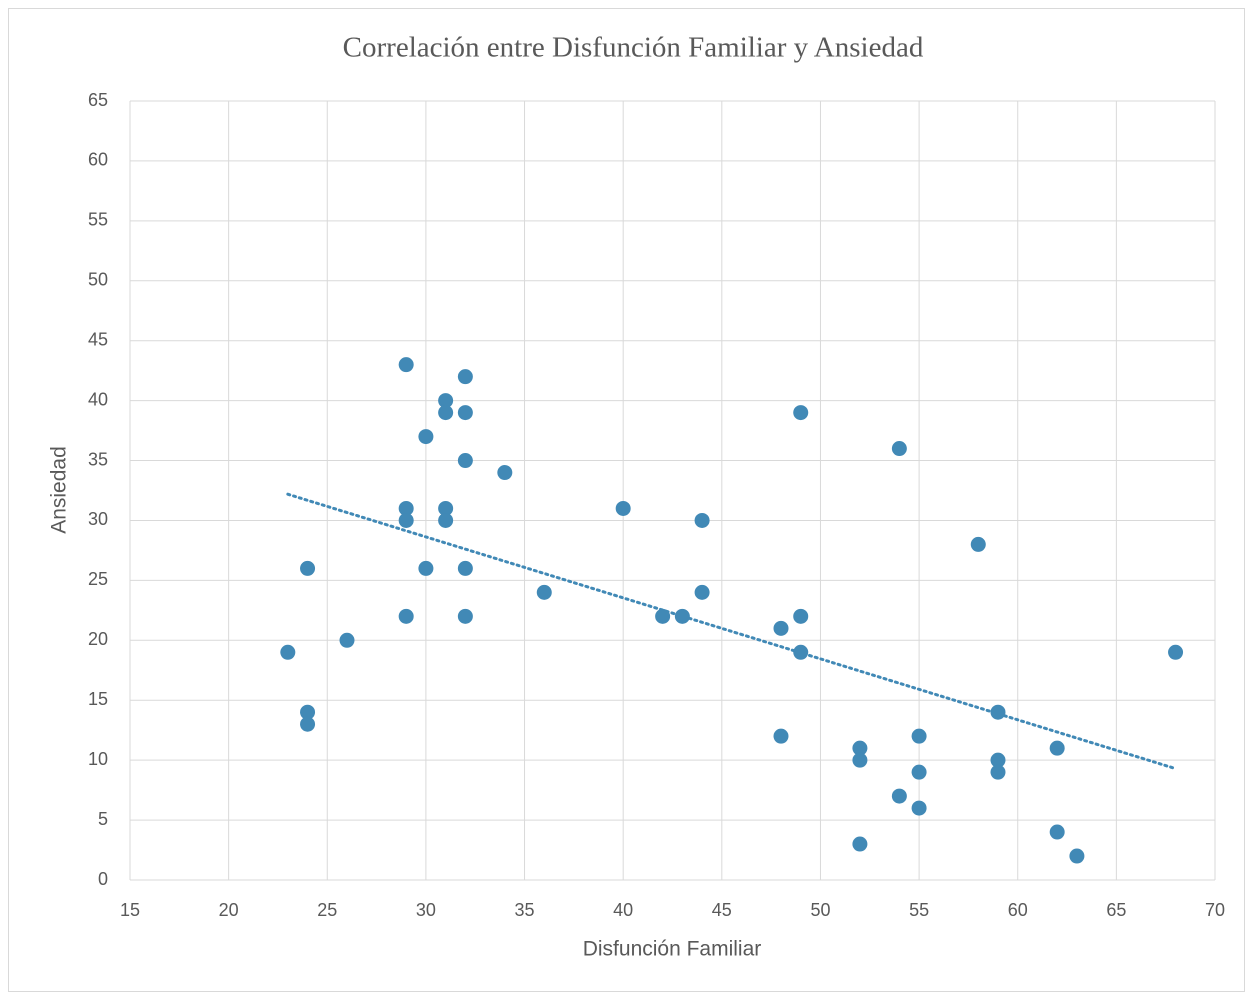  Describe the element at coordinates (98, 639) in the screenshot. I see `y-tick-label: 20` at that location.